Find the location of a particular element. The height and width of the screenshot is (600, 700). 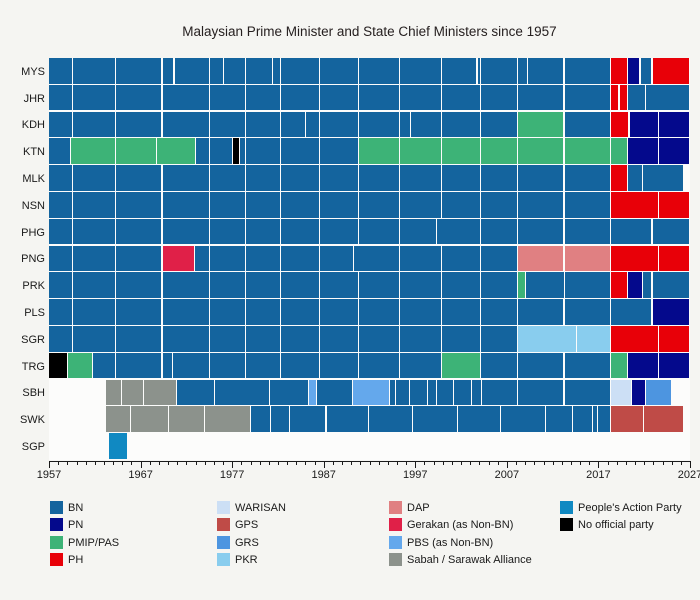

legend-label-PAP: People's Action Party is located at coordinates (630, 508).